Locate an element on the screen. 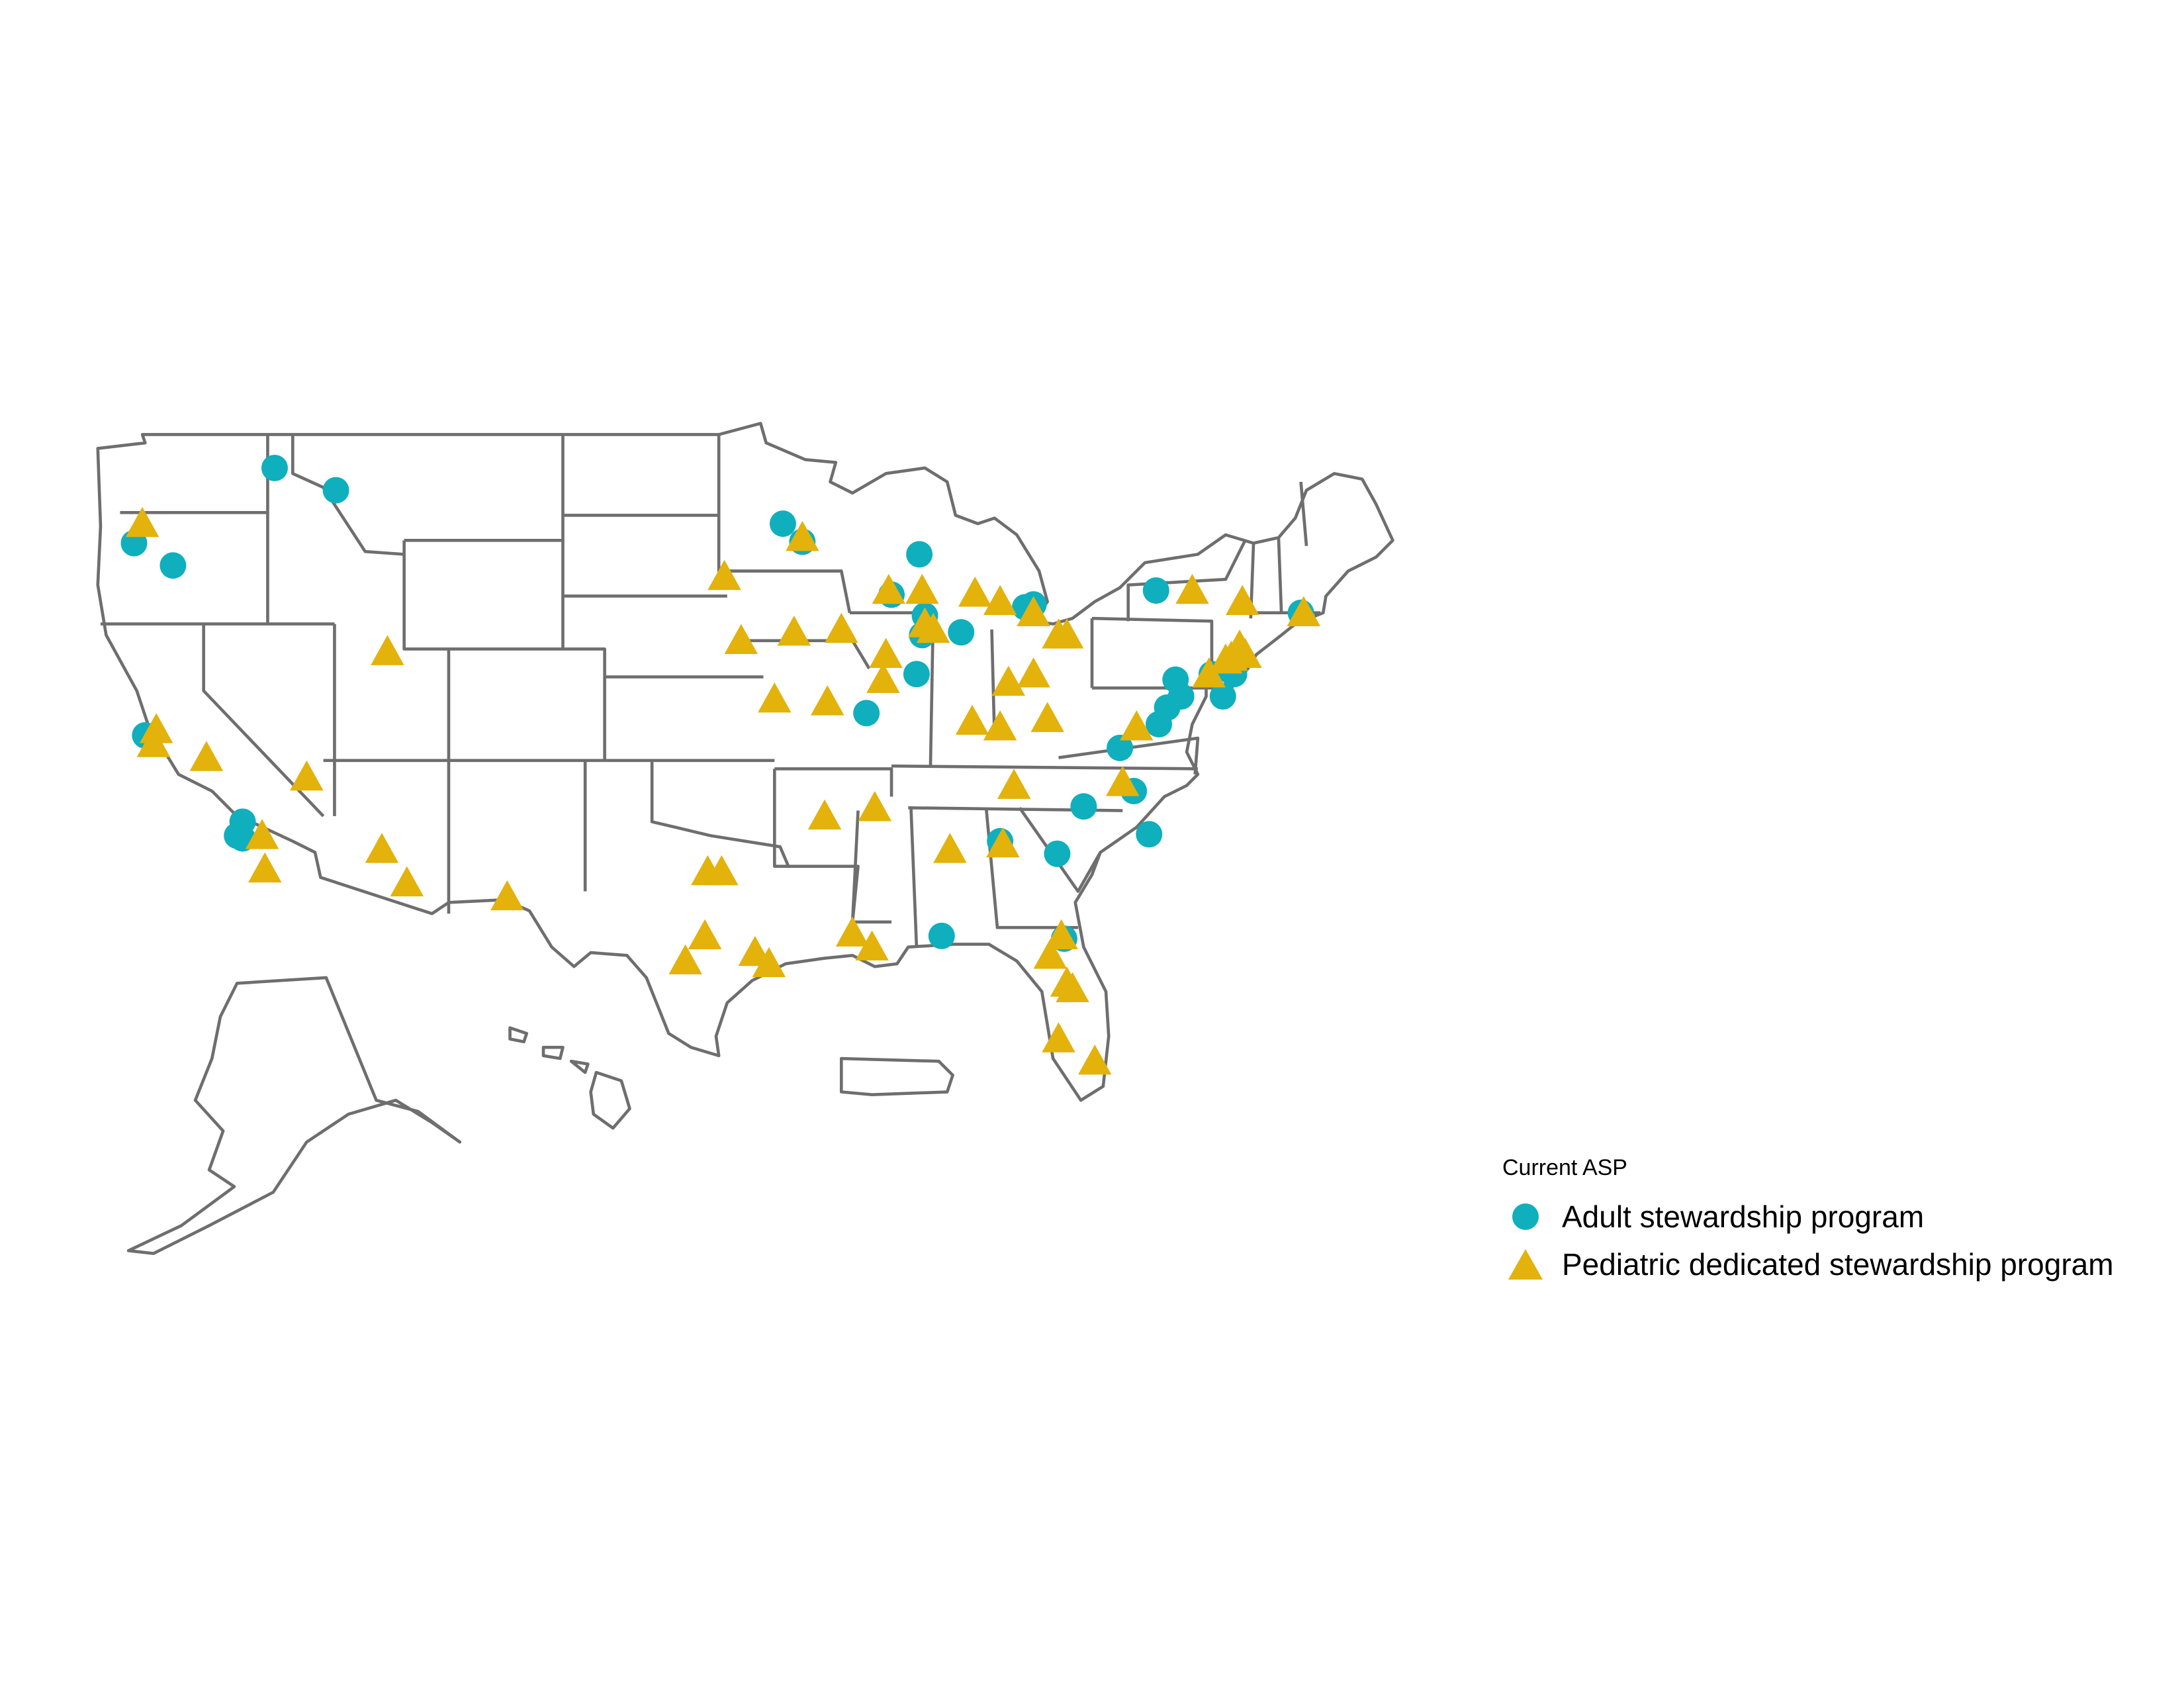 The width and height of the screenshot is (2184, 1688). alaska-outline is located at coordinates (294, 1115).